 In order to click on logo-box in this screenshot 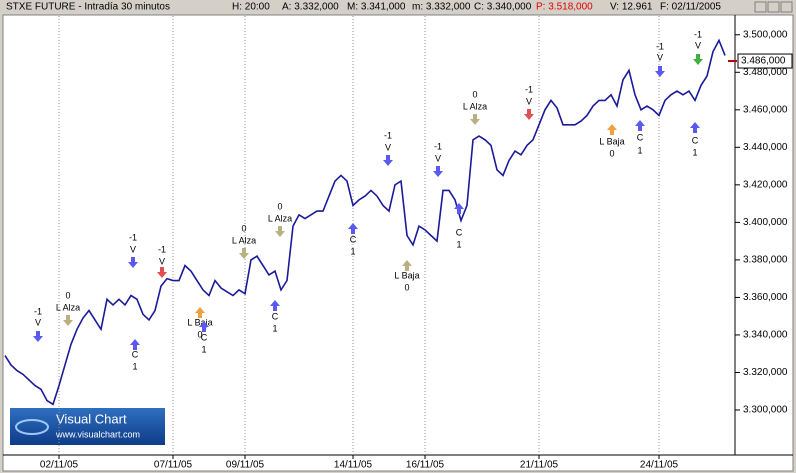, I will do `click(87, 426)`.